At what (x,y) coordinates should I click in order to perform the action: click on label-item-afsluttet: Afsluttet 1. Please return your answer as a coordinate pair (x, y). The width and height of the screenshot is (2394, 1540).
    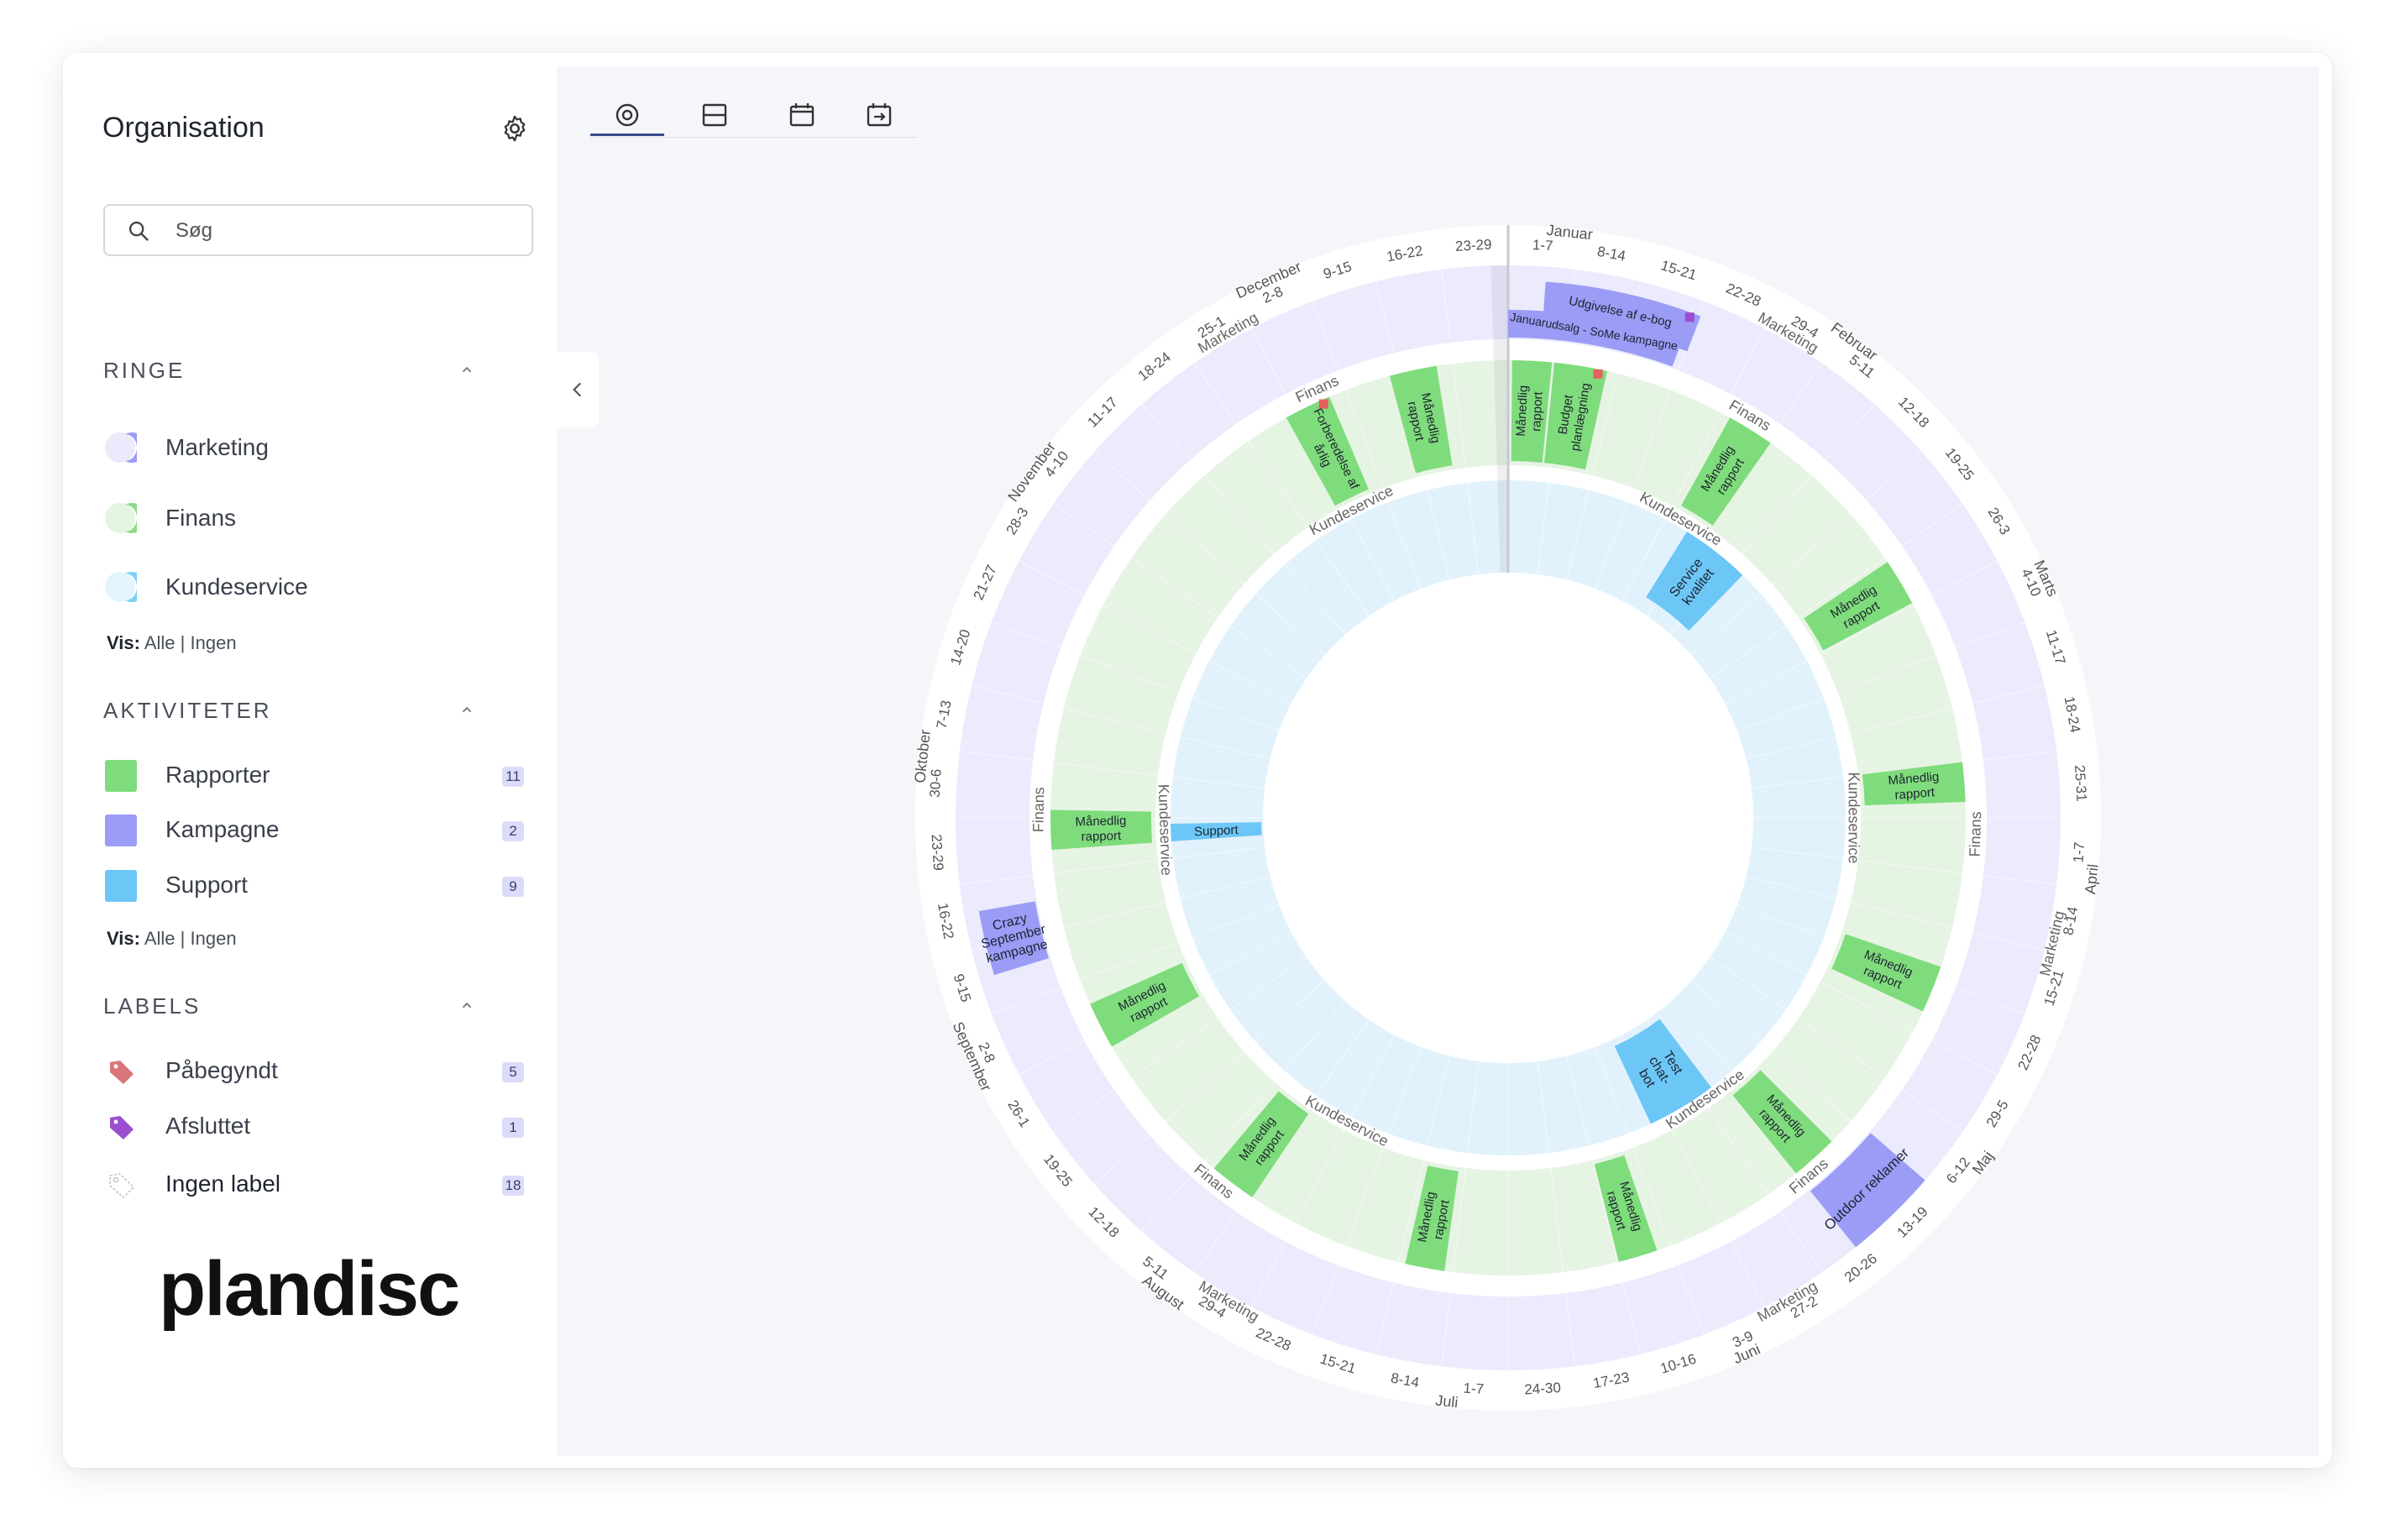
    Looking at the image, I should click on (325, 1126).